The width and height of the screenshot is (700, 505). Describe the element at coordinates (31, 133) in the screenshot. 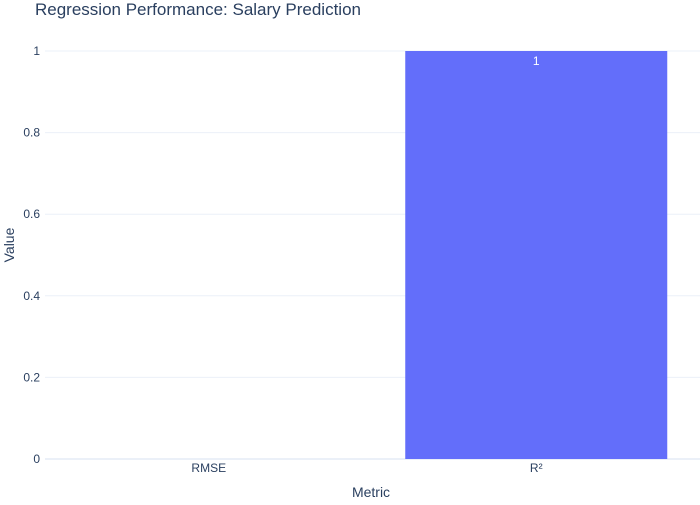

I see `y-tick-label: 0.8` at that location.